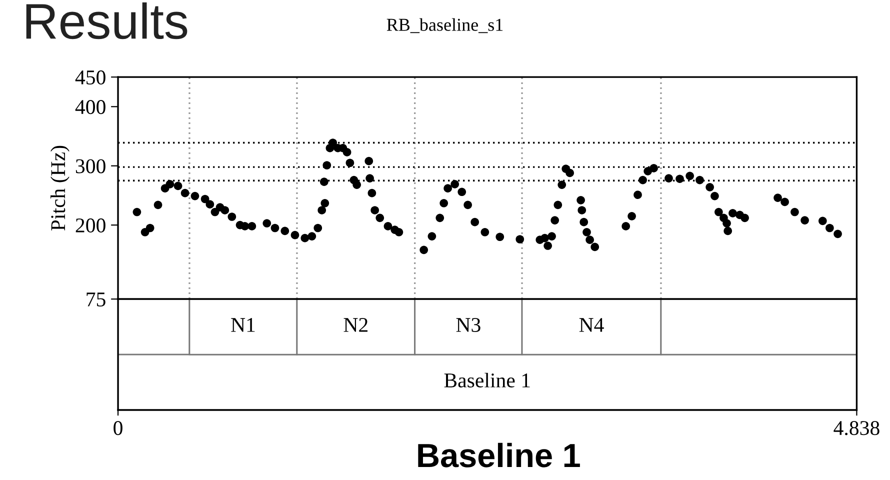 Image resolution: width=890 pixels, height=480 pixels. Describe the element at coordinates (468, 325) in the screenshot. I see `data-label: N3` at that location.